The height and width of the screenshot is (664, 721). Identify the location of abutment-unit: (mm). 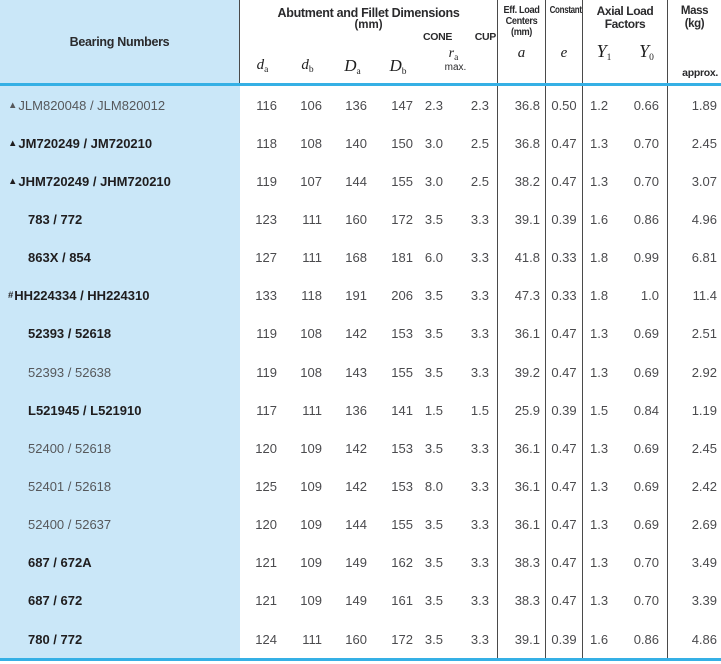
(368, 25).